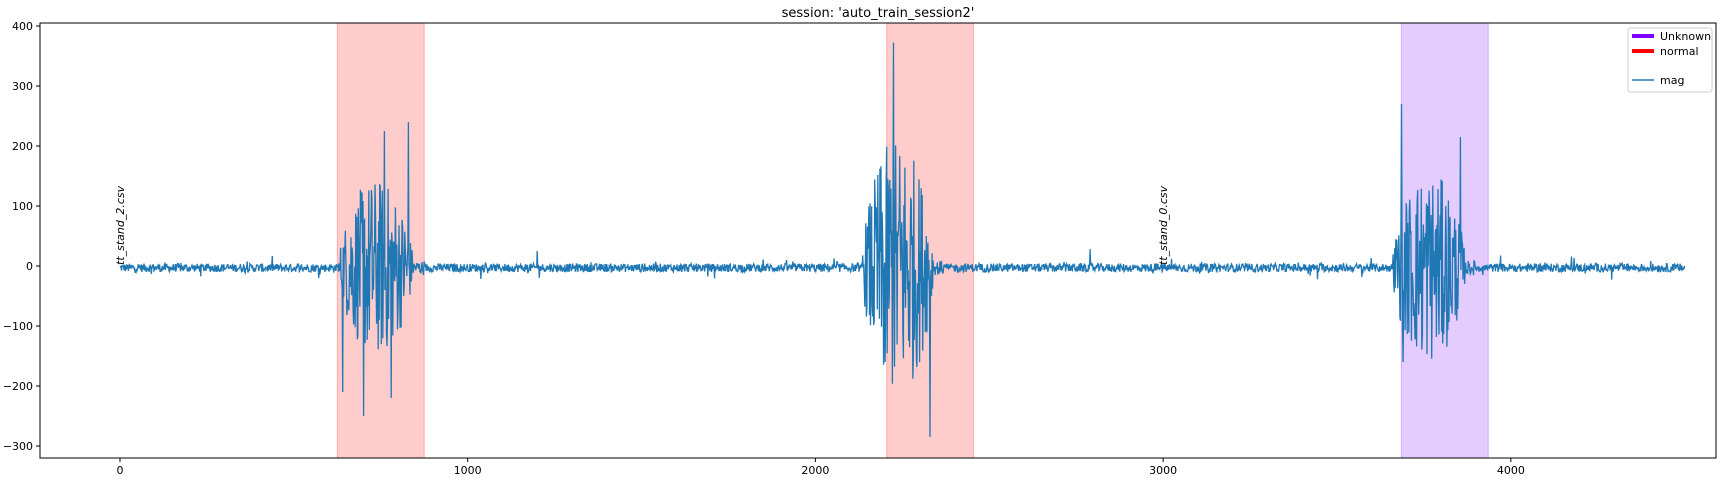  What do you see at coordinates (1163, 225) in the screenshot?
I see `file-annotation: tt_stand_0.csv` at bounding box center [1163, 225].